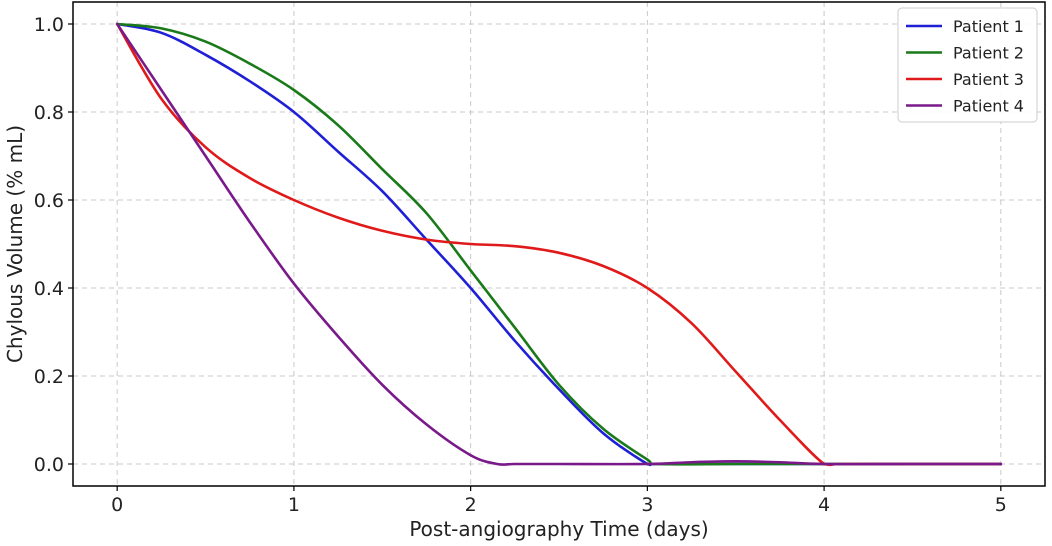 The image size is (1052, 546). What do you see at coordinates (15, 244) in the screenshot?
I see `y-axis-label: Chylous Volume (% mL)` at bounding box center [15, 244].